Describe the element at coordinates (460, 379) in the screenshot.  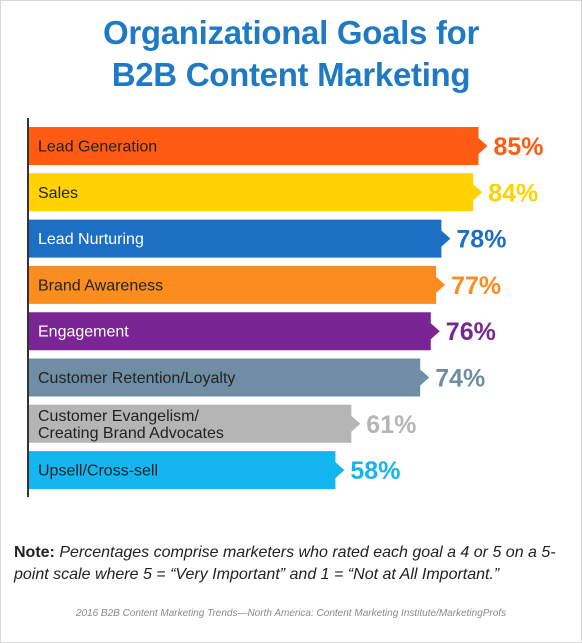
I see `bar-value-label: 74%` at that location.